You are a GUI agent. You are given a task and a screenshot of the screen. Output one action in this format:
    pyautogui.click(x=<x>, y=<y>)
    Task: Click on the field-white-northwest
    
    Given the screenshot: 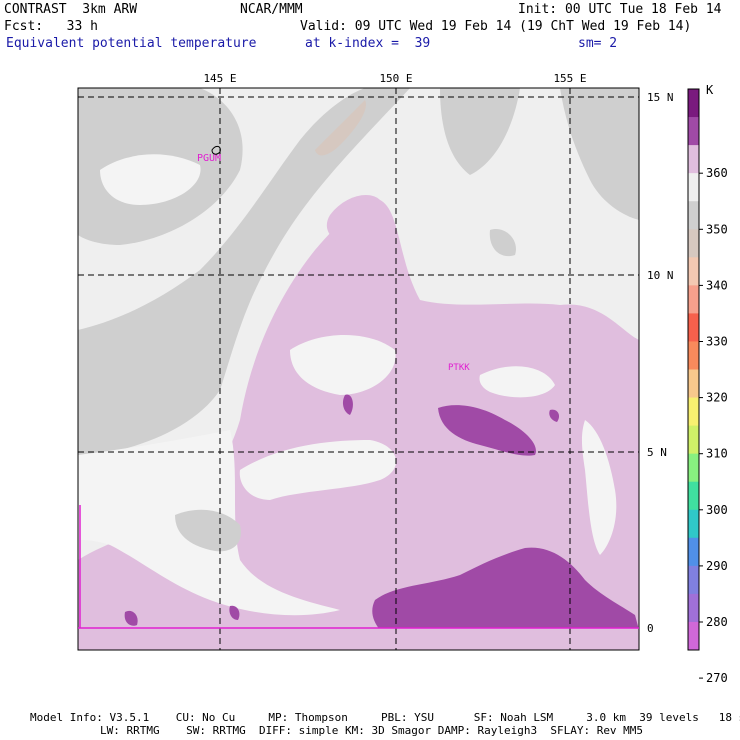 What is the action you would take?
    pyautogui.click(x=150, y=179)
    